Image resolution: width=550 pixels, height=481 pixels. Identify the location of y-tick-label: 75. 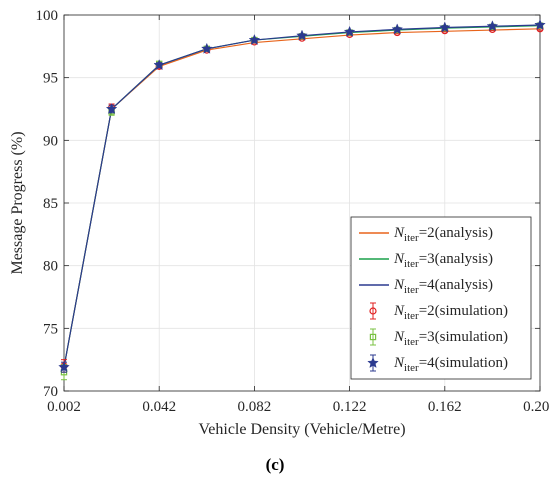
(50, 329).